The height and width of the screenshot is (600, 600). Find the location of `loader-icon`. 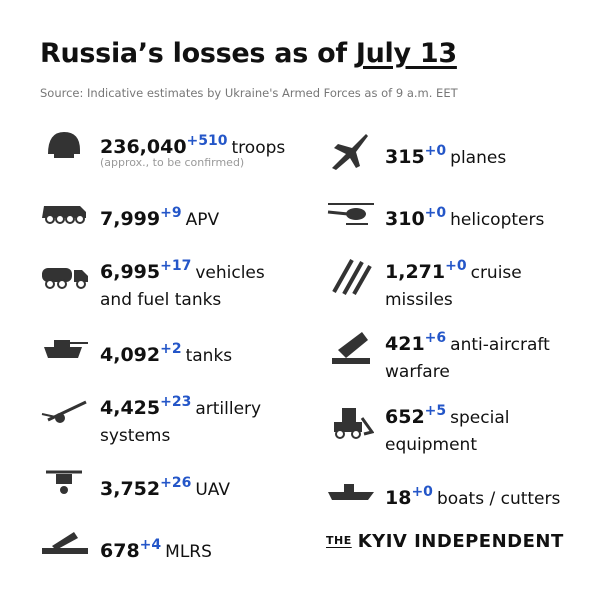

loader-icon is located at coordinates (354, 423).